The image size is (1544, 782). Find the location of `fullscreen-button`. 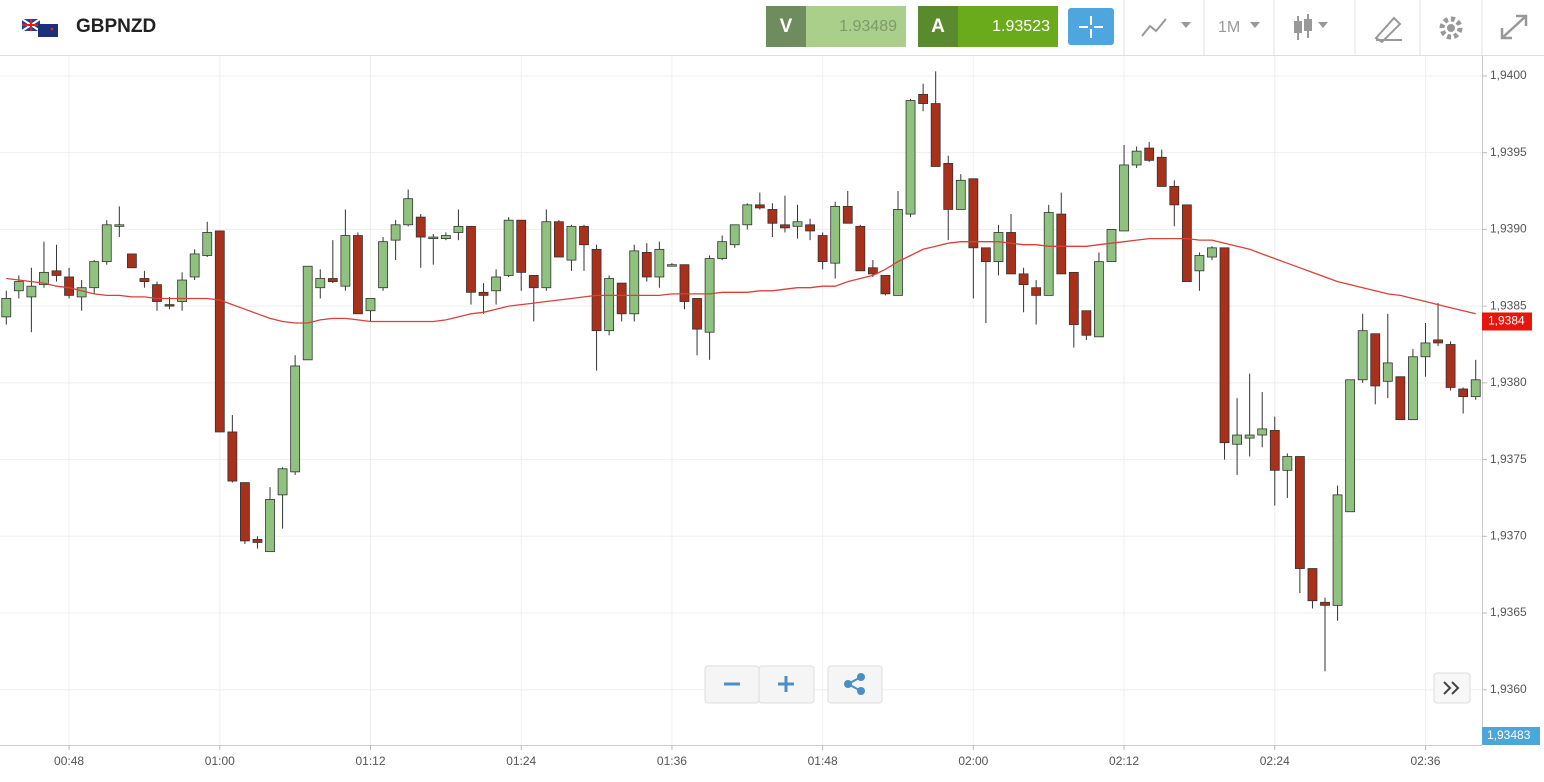

fullscreen-button is located at coordinates (1514, 27).